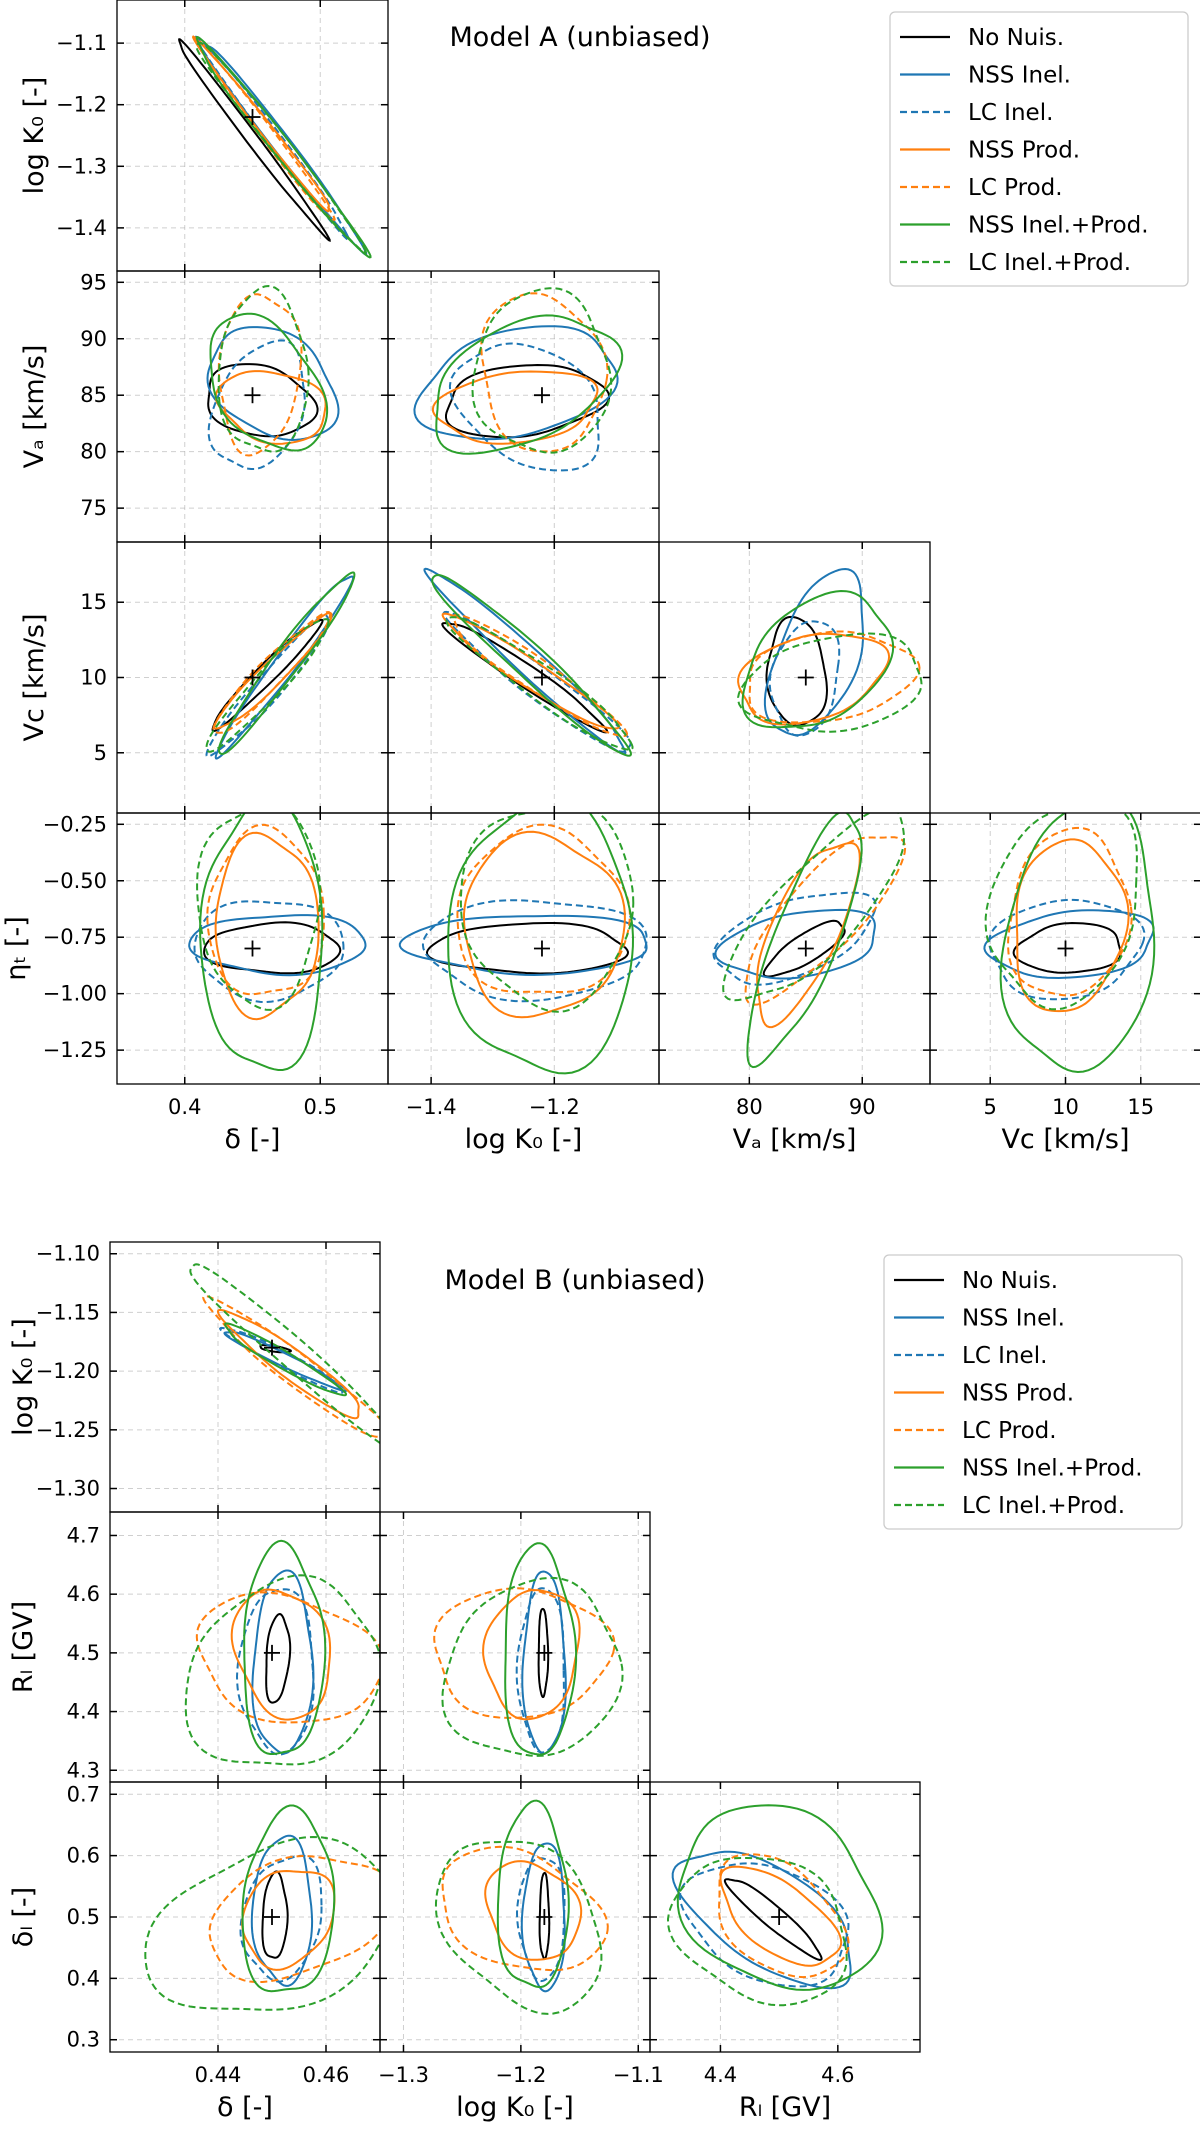 Image resolution: width=1200 pixels, height=2134 pixels. I want to click on y-tick-label: −1.30, so click(68, 1489).